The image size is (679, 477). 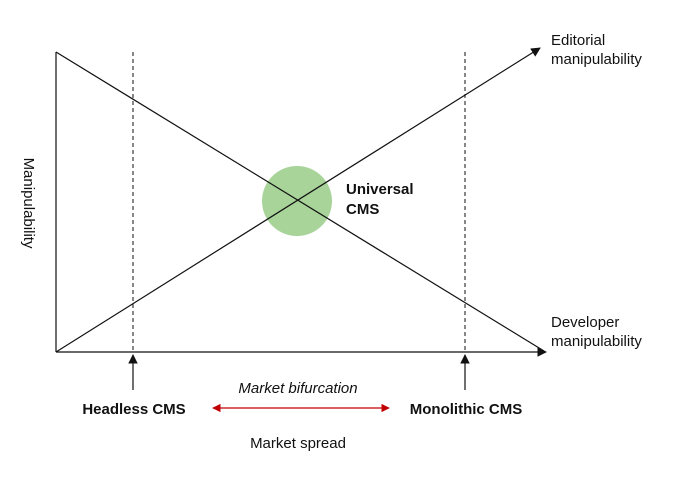 What do you see at coordinates (382, 199) in the screenshot?
I see `universal-cms-label: Universal CMS` at bounding box center [382, 199].